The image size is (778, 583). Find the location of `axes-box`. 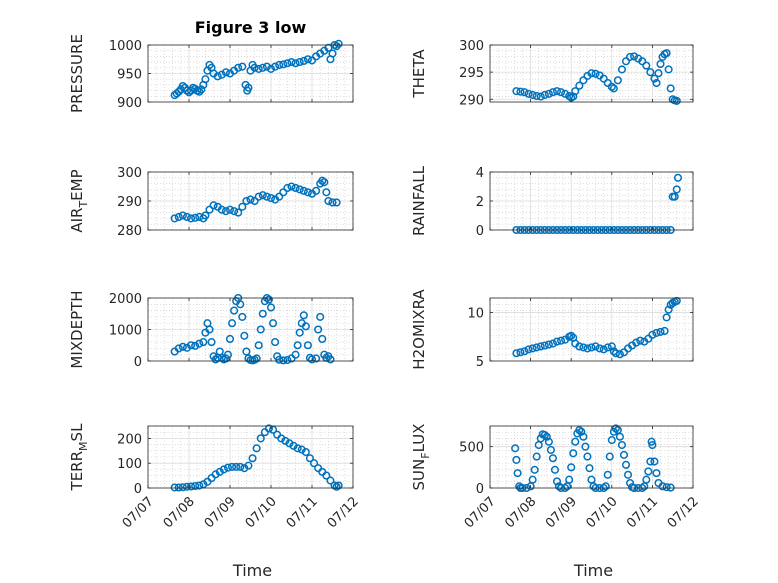

axes-box is located at coordinates (591, 73).